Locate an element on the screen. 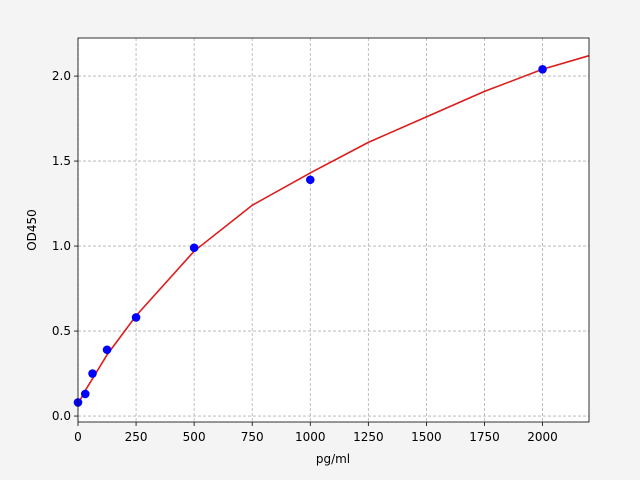 This screenshot has width=640, height=480. x-tick-label: 500 is located at coordinates (194, 437).